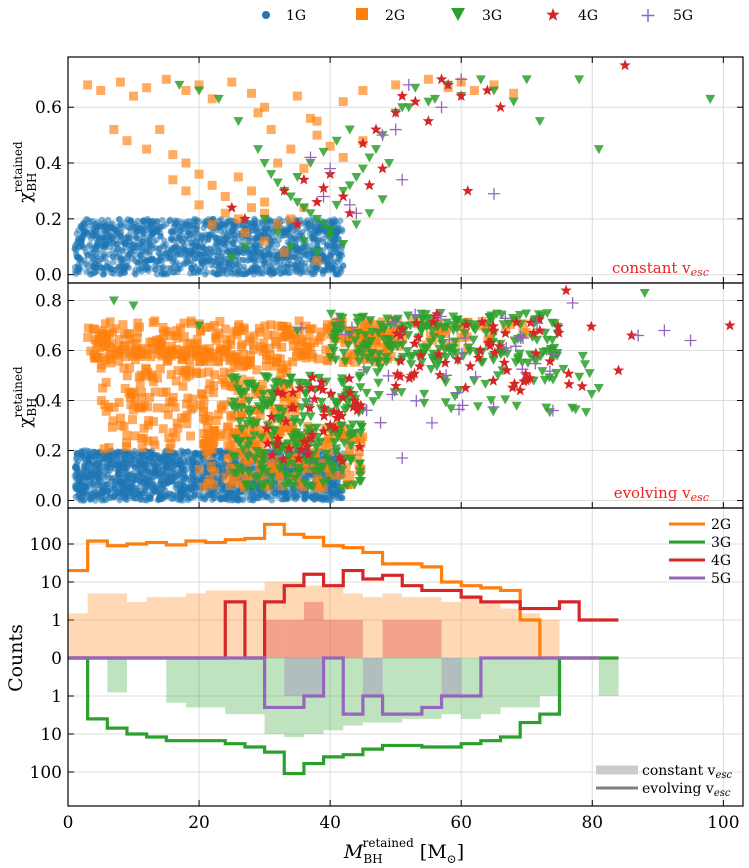  Describe the element at coordinates (661, 494) in the screenshot. I see `panel-annotation: evolving vesc` at that location.